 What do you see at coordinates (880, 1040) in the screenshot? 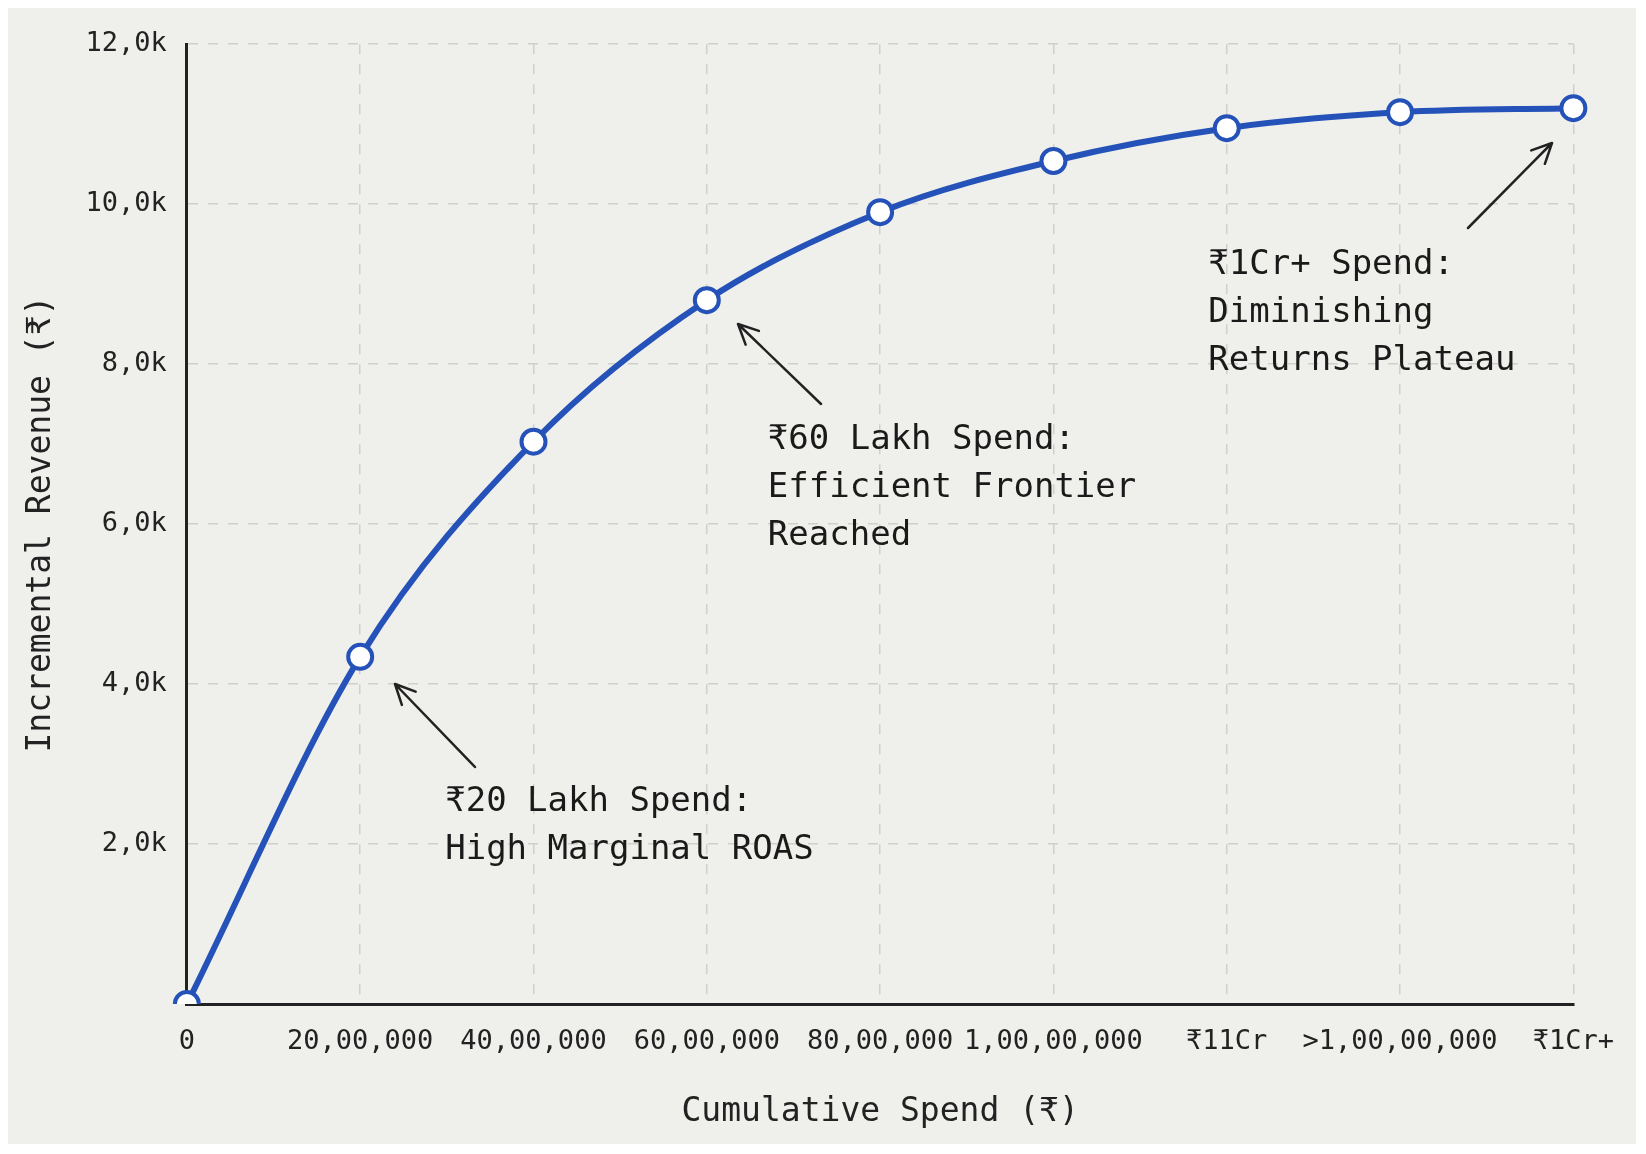
I see `x-tick-label: 80,00,000` at bounding box center [880, 1040].